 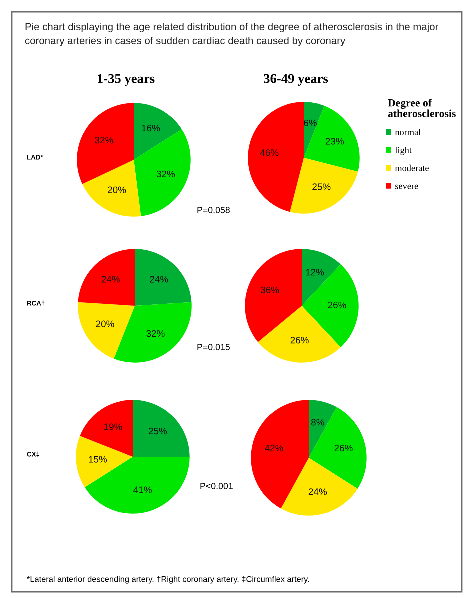 I want to click on text: *Lateral anterior descending artery. †Right coronary artery. ‡Circumflex artery., so click(x=168, y=580).